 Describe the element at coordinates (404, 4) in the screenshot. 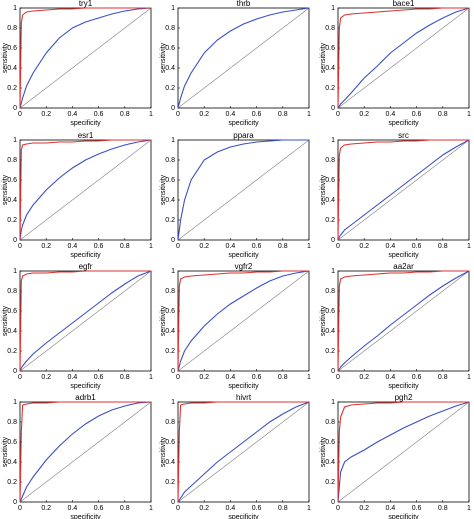

I see `chart-title: bace1` at that location.